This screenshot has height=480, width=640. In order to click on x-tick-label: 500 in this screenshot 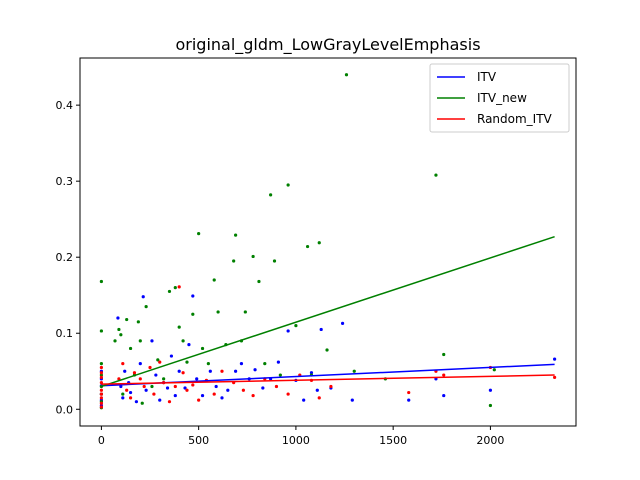, I will do `click(198, 440)`.